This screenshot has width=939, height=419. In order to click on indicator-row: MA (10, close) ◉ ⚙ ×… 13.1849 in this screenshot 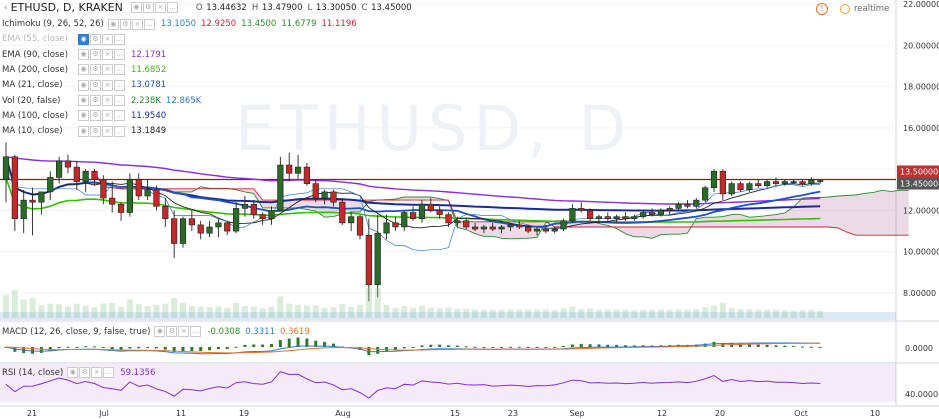, I will do `click(86, 131)`.